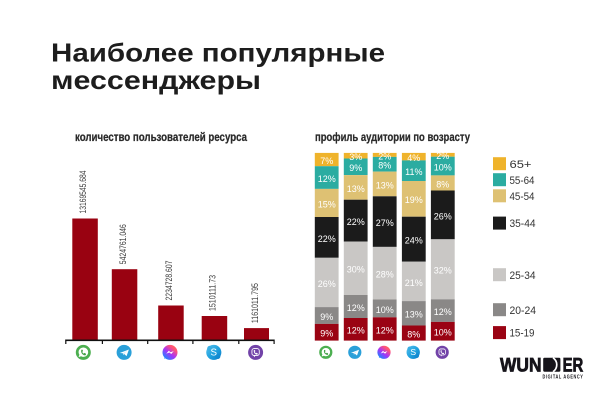 The image size is (600, 400). Describe the element at coordinates (413, 172) in the screenshot. I see `svg-text: 11%` at that location.